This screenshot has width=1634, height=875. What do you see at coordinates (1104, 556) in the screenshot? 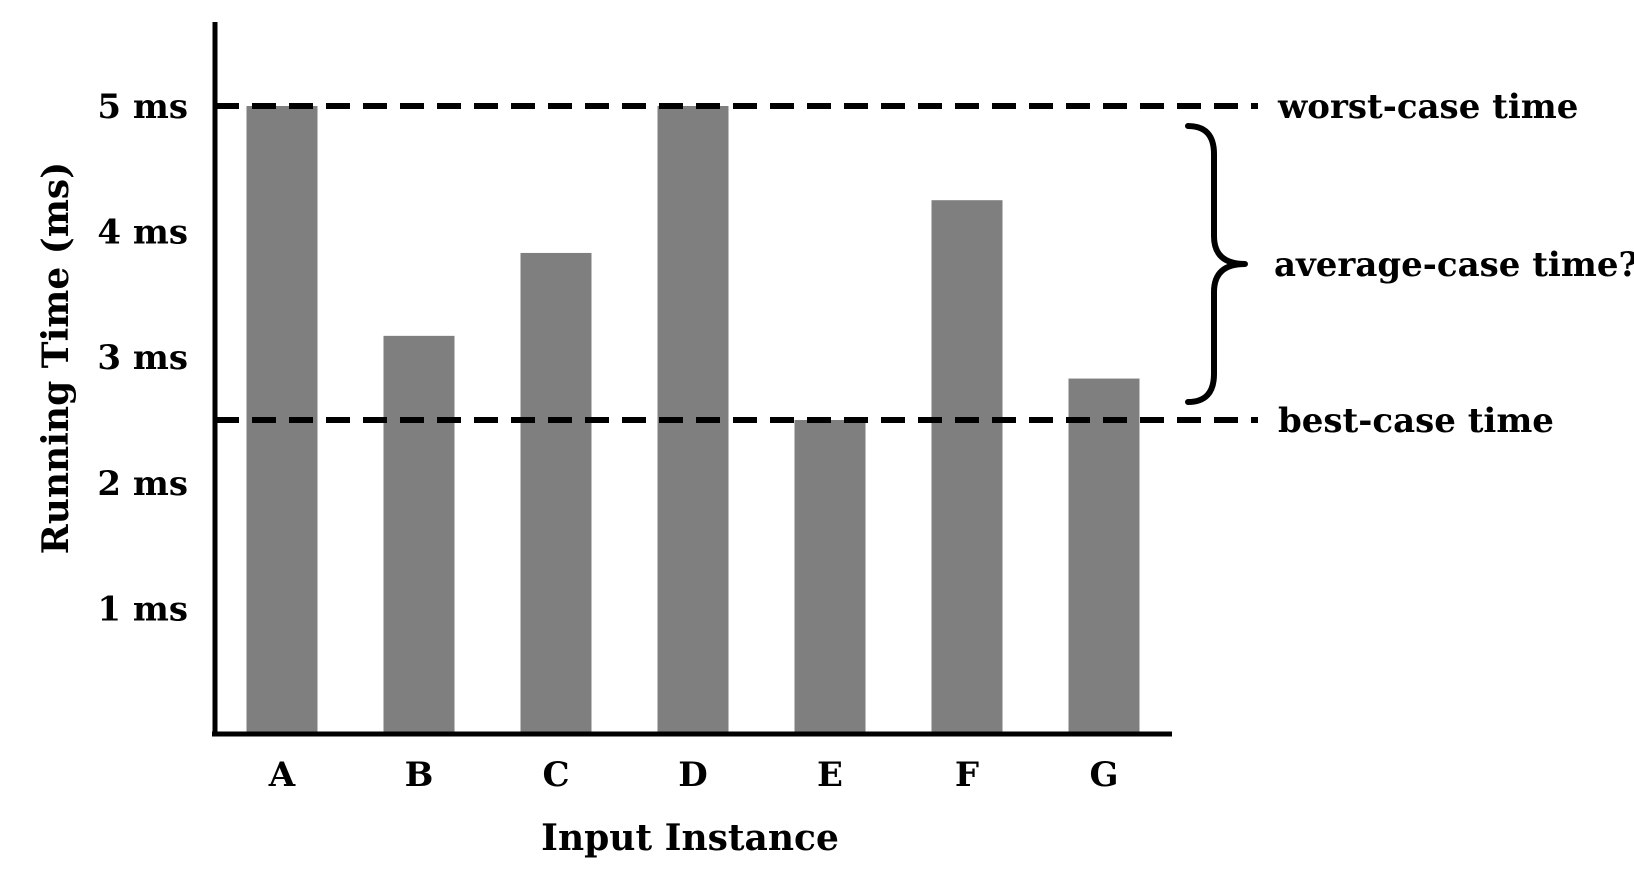
I see `bar-g` at bounding box center [1104, 556].